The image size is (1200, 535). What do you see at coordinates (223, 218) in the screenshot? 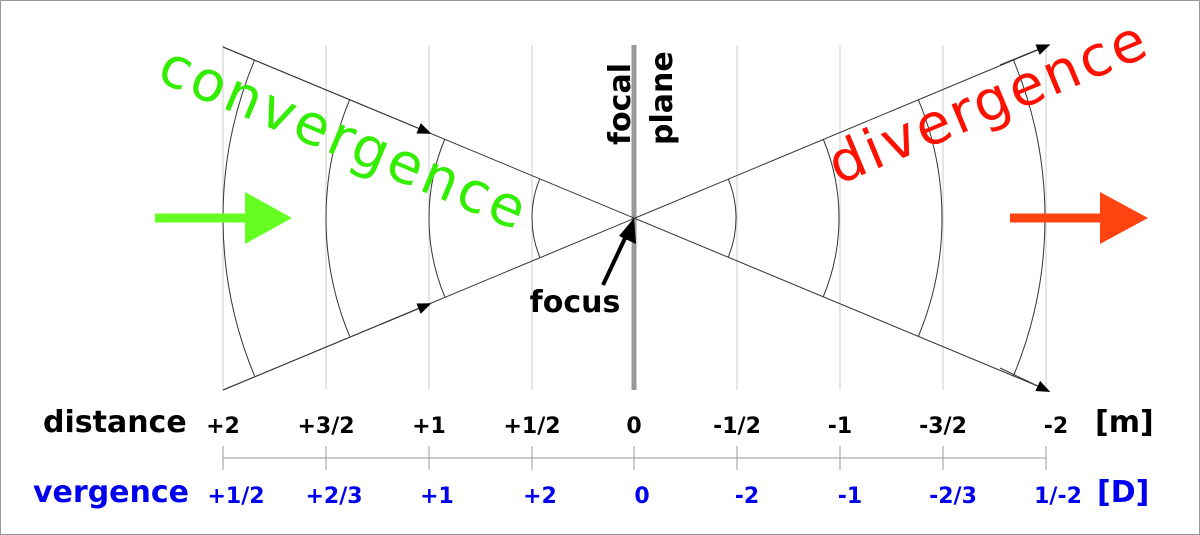
I see `green-arrow` at bounding box center [223, 218].